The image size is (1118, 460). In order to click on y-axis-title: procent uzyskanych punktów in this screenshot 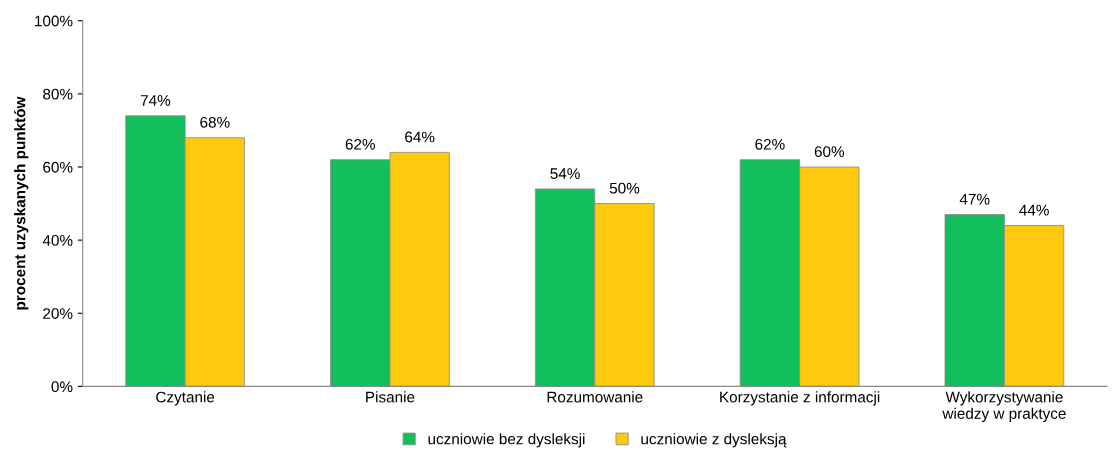, I will do `click(21, 203)`.